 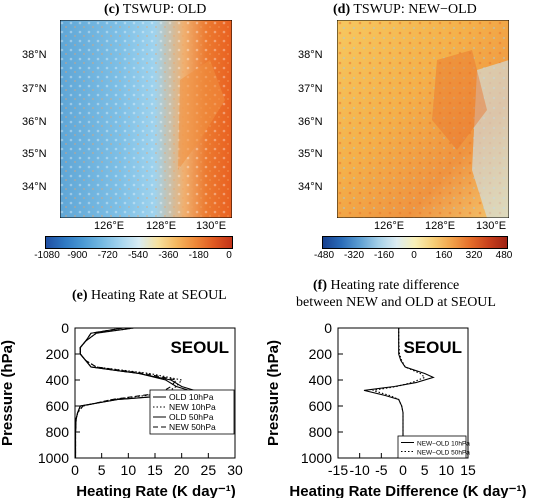 I want to click on panel-f-title-2: between NEW and OLD at SEOUL, so click(x=396, y=302).